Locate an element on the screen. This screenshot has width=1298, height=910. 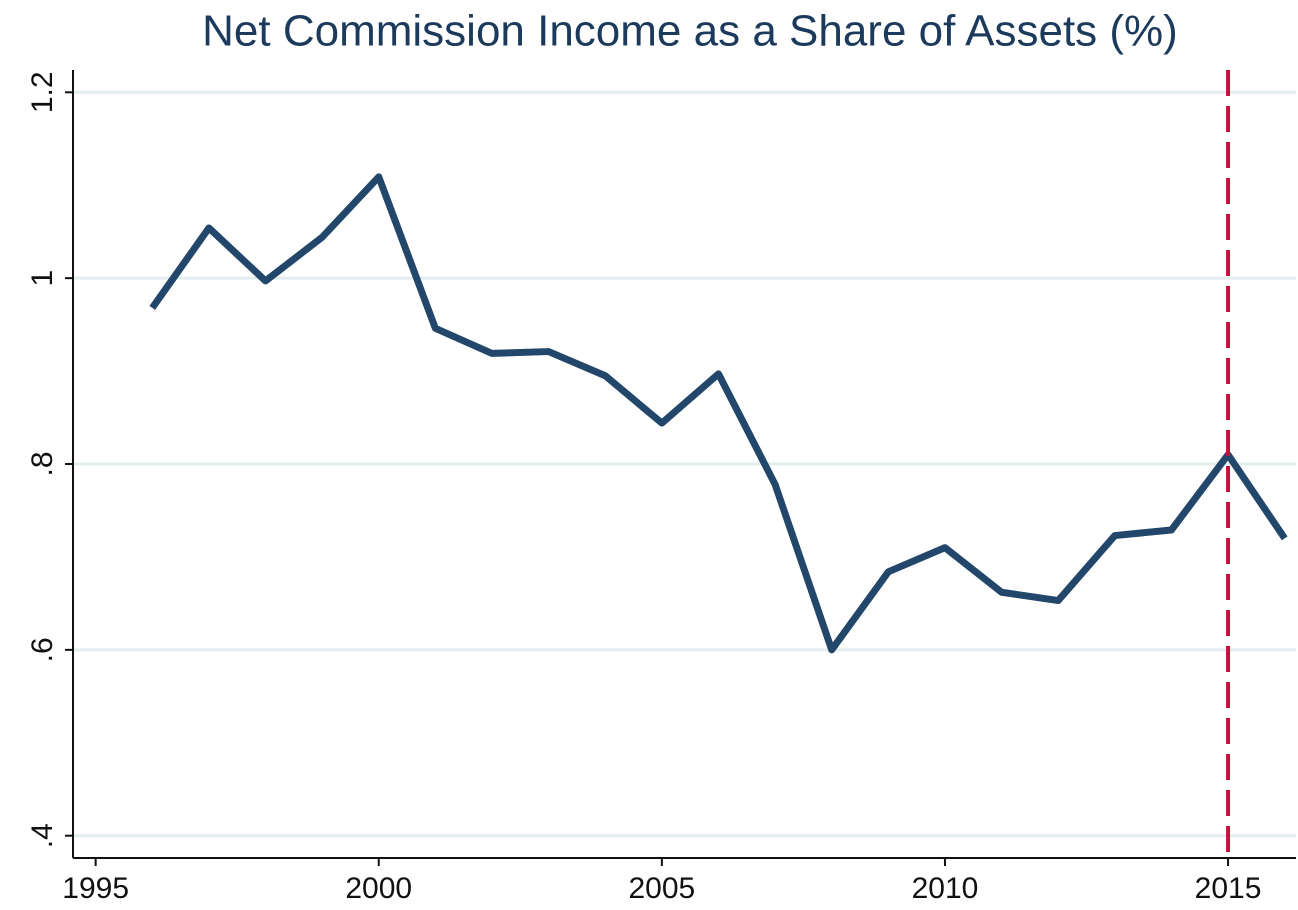
y-tick-label: 1.2 is located at coordinates (42, 92).